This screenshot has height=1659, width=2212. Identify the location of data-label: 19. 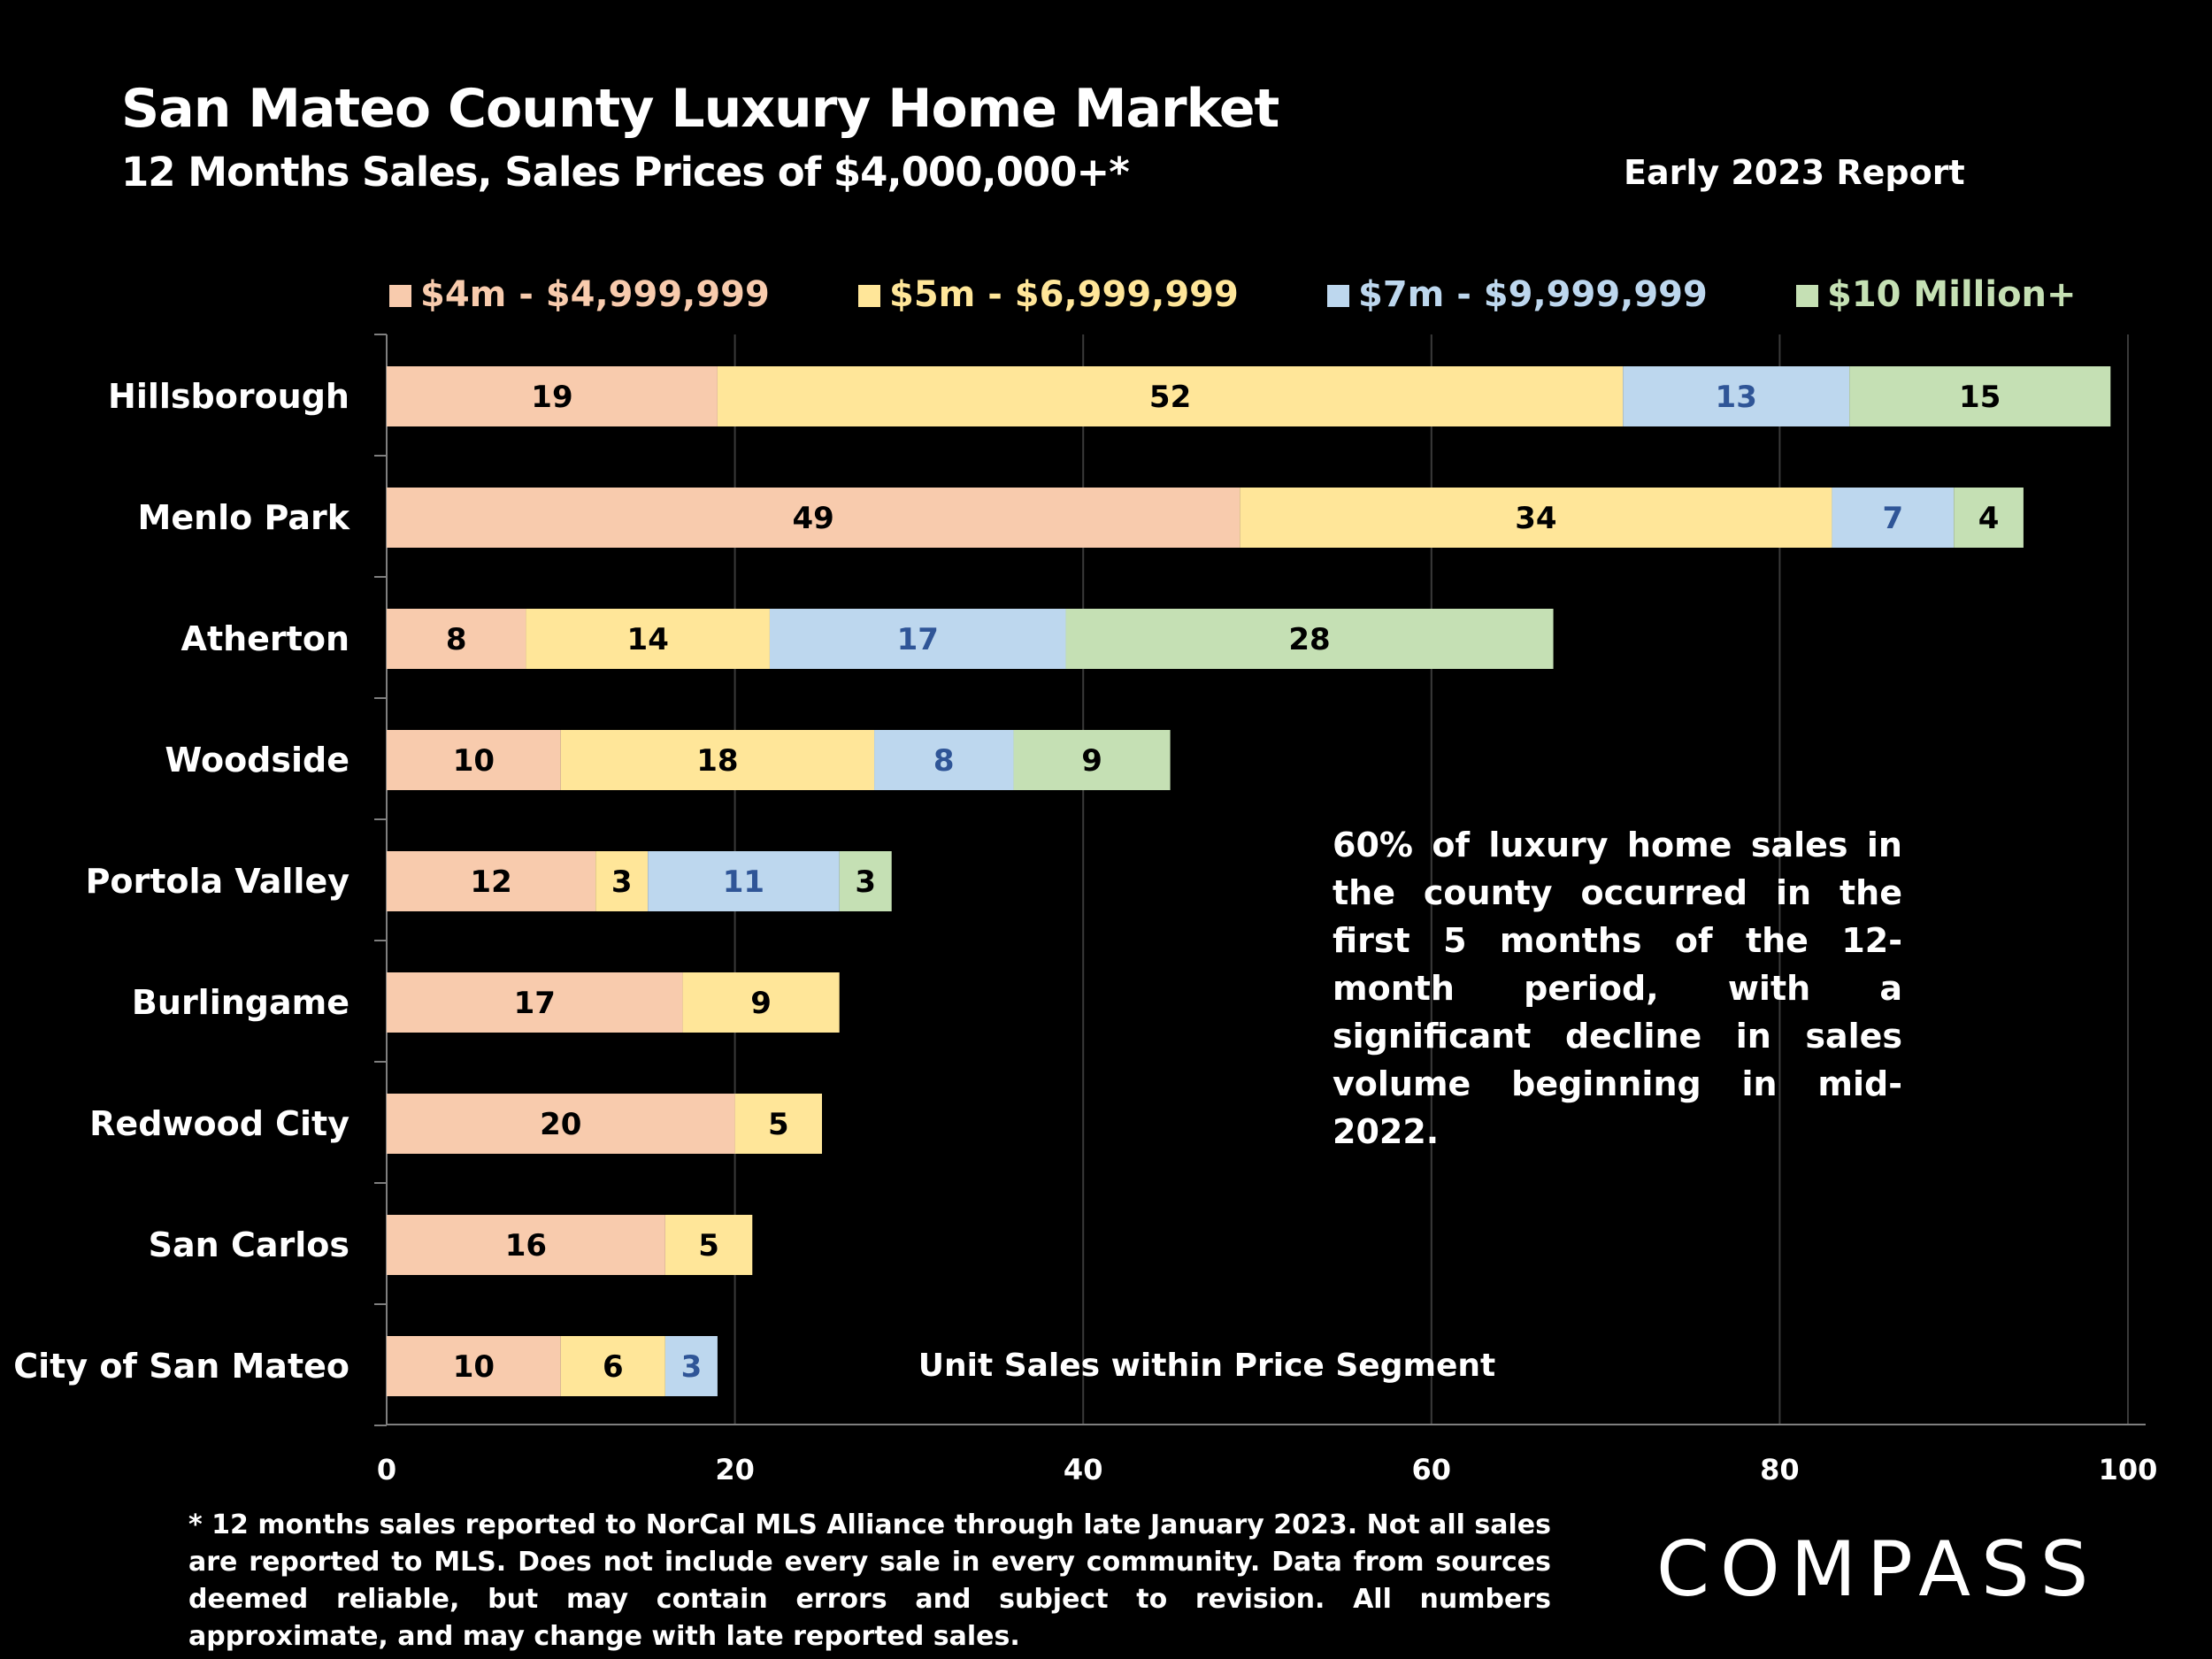
(551, 398).